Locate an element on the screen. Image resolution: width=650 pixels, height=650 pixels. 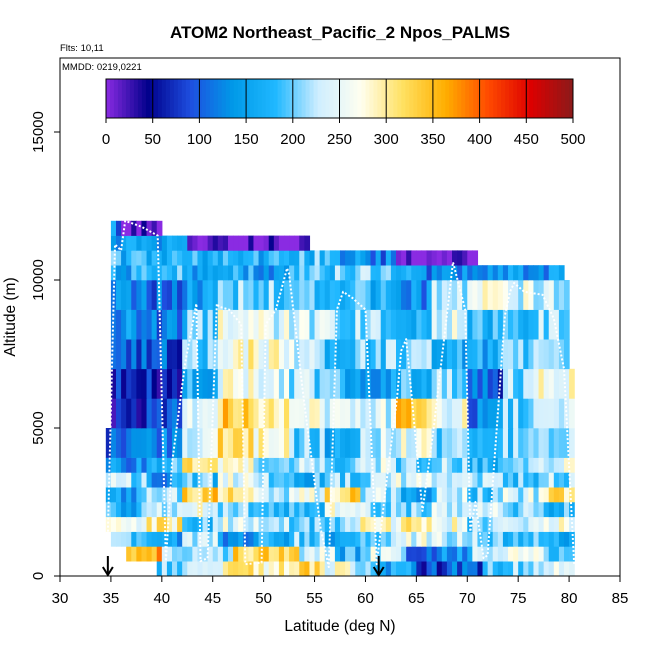
colorbar-tick-label: 400 is located at coordinates (479, 139).